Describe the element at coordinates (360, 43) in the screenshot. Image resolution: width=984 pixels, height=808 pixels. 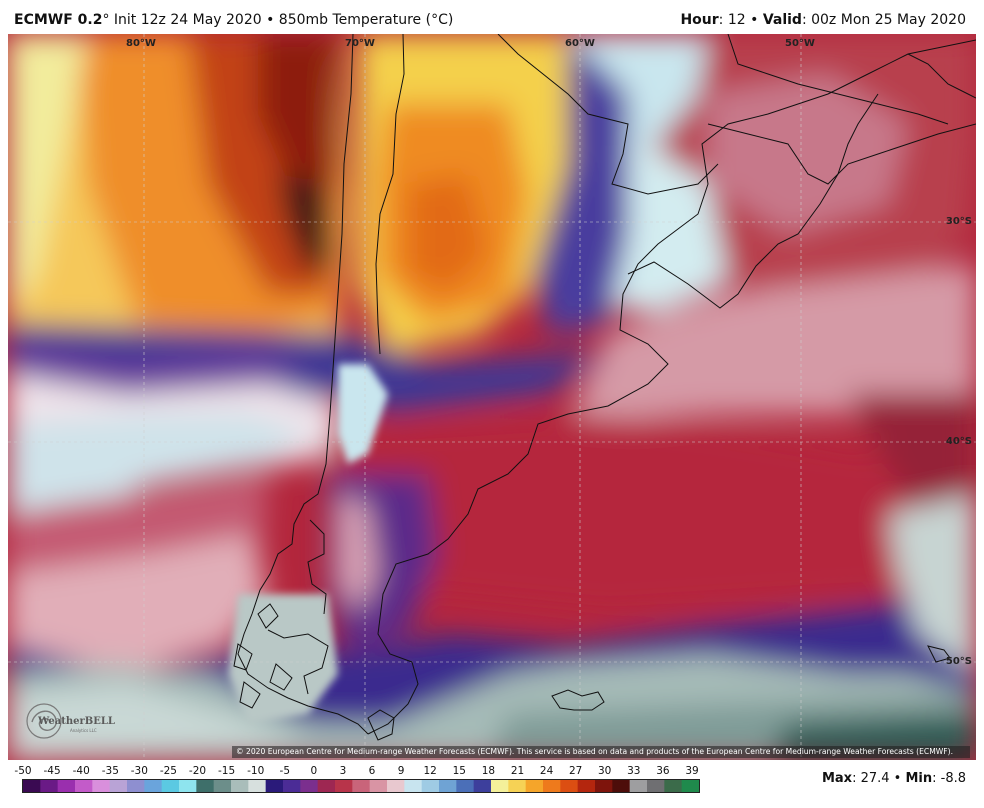
I see `longitude-label-70w: 70°W` at that location.